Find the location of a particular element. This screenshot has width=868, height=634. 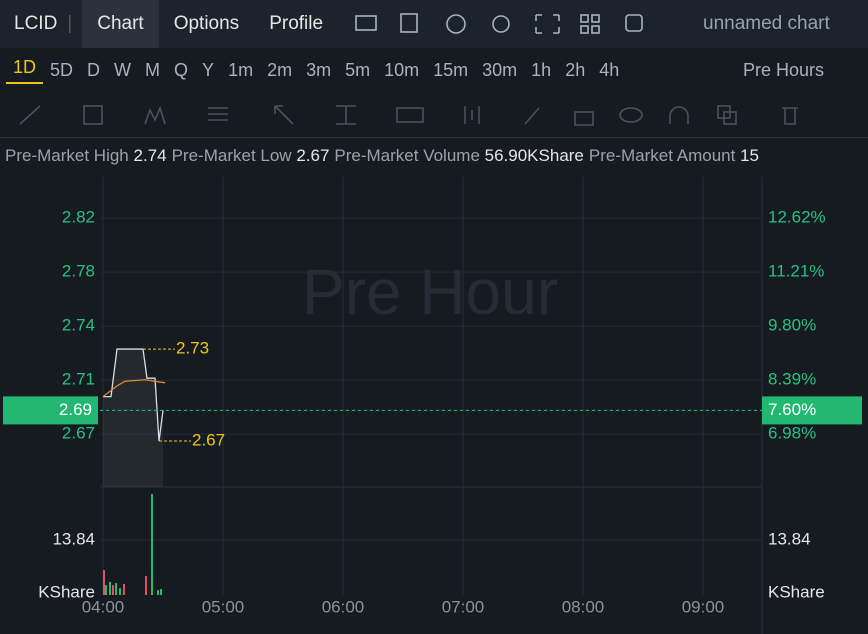

y2-tick-label: 9.80% is located at coordinates (792, 325).